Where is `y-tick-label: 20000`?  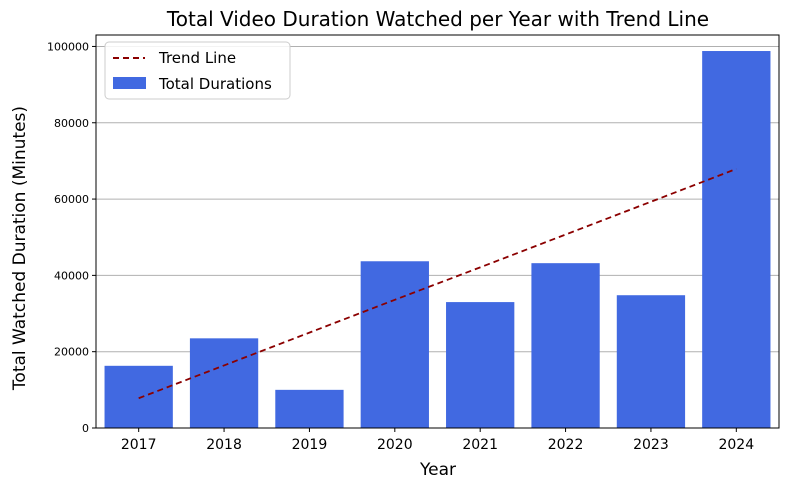
y-tick-label: 20000 is located at coordinates (71, 352).